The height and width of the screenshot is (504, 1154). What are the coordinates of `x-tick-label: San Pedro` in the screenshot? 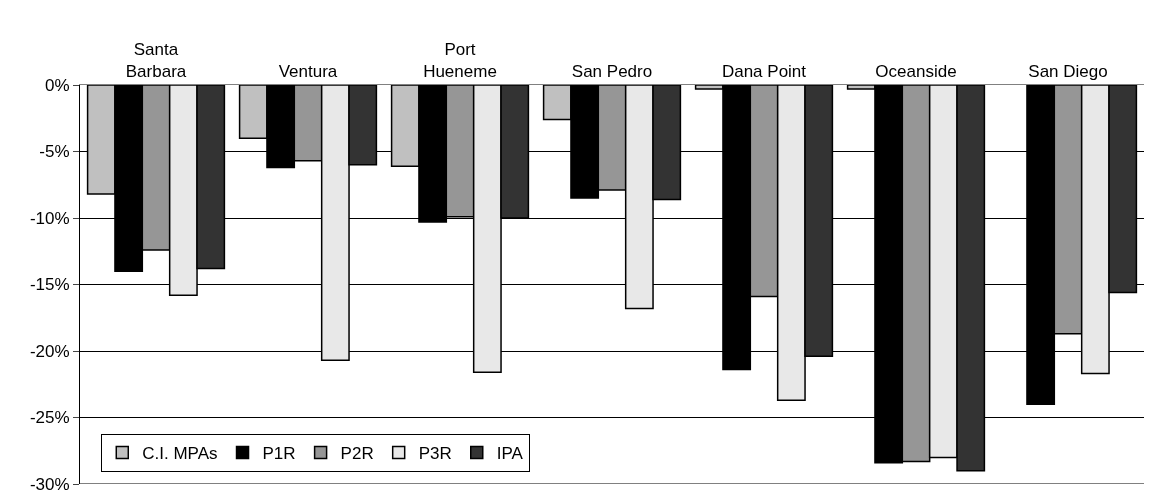 It's located at (612, 72).